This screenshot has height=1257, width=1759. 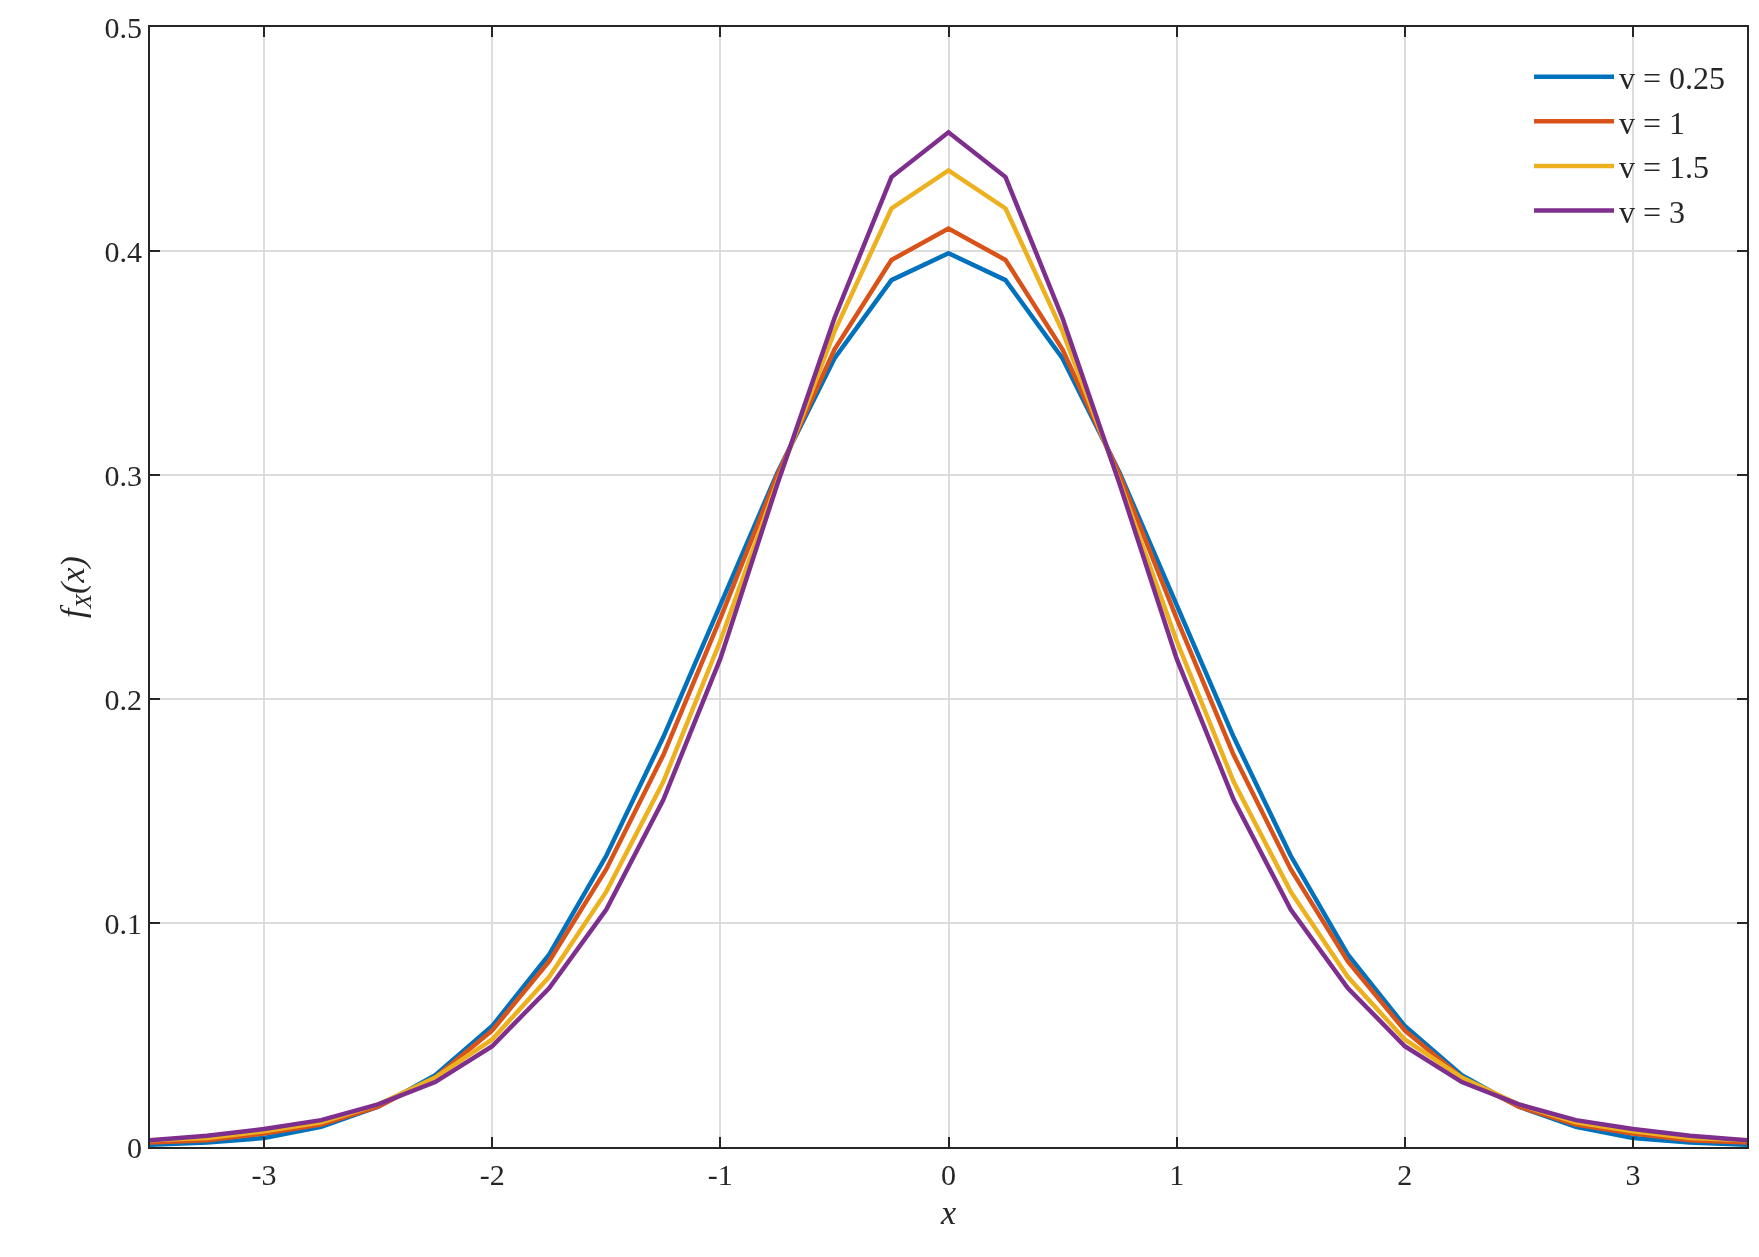 What do you see at coordinates (264, 1174) in the screenshot?
I see `x-tick-label: -3` at bounding box center [264, 1174].